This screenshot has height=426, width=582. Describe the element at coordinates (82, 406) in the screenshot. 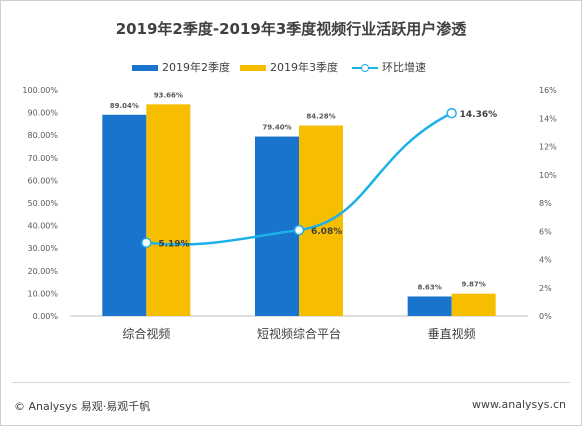

I see `footer-copyright: © Analysys 易观·易观千帆` at that location.